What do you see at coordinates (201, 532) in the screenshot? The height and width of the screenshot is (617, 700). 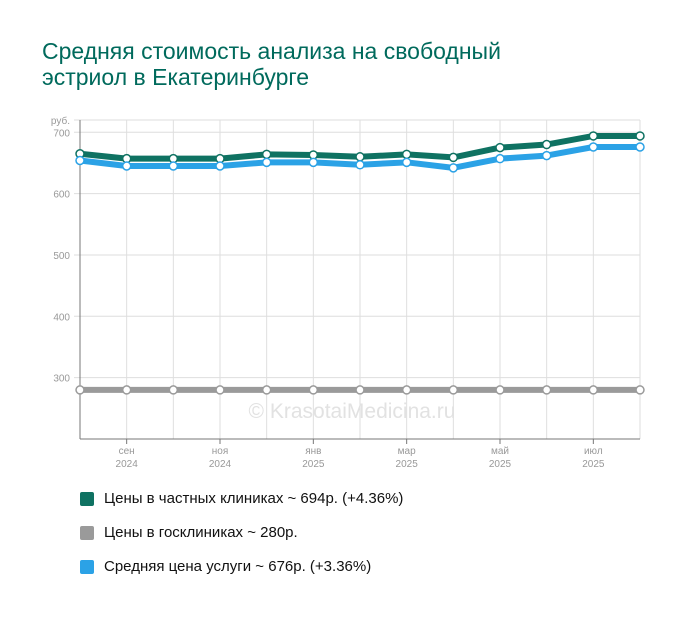 I see `legend-label-public: Цены в госклиниках ~ 280р.` at bounding box center [201, 532].